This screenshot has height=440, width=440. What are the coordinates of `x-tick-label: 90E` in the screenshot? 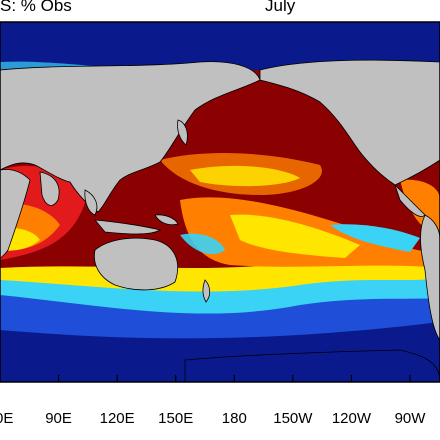 It's located at (58, 418).